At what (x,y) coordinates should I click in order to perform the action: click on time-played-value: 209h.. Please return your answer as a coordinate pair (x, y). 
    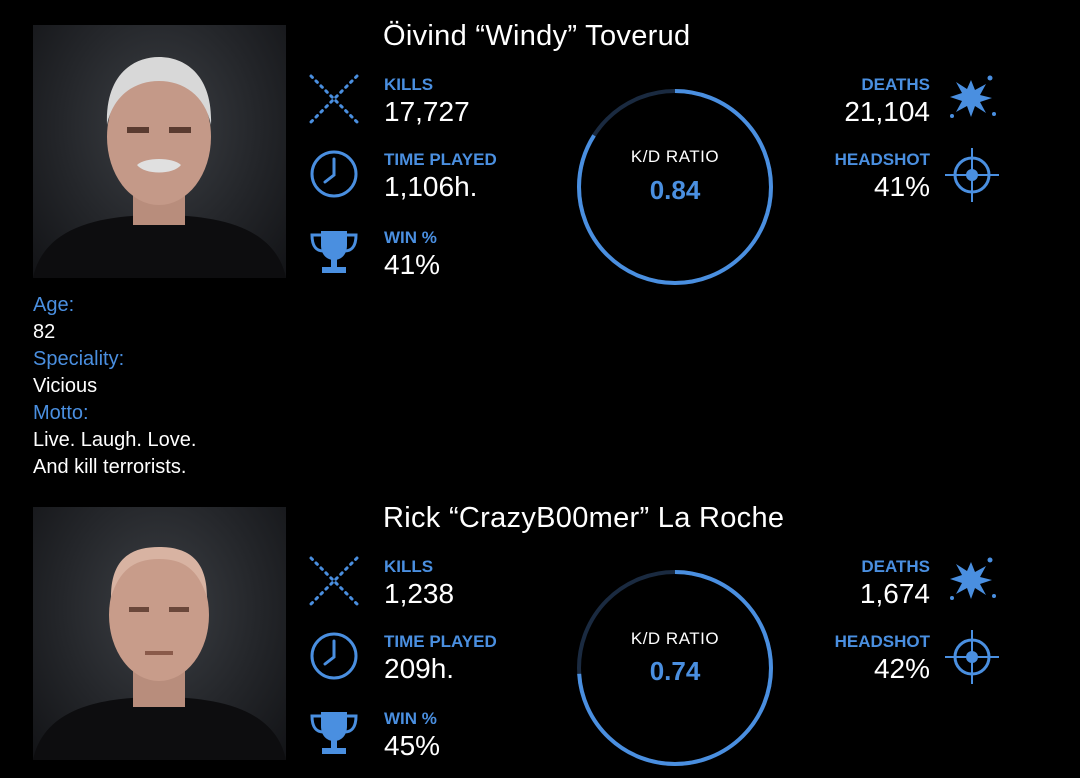
    Looking at the image, I should click on (419, 668).